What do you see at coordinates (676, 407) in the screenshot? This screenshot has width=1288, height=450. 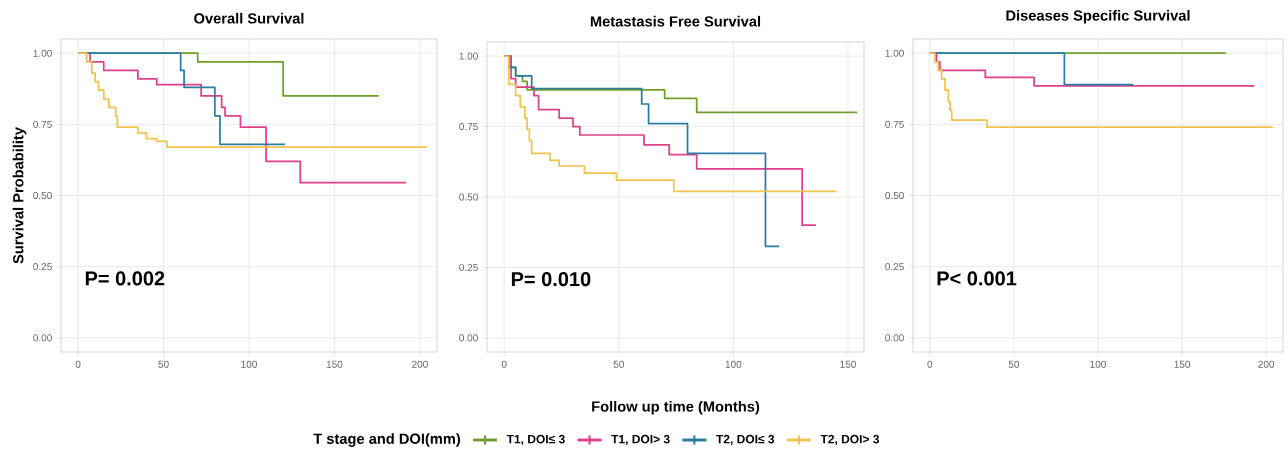 I see `x-axis-title: Follow up time (Months)` at bounding box center [676, 407].